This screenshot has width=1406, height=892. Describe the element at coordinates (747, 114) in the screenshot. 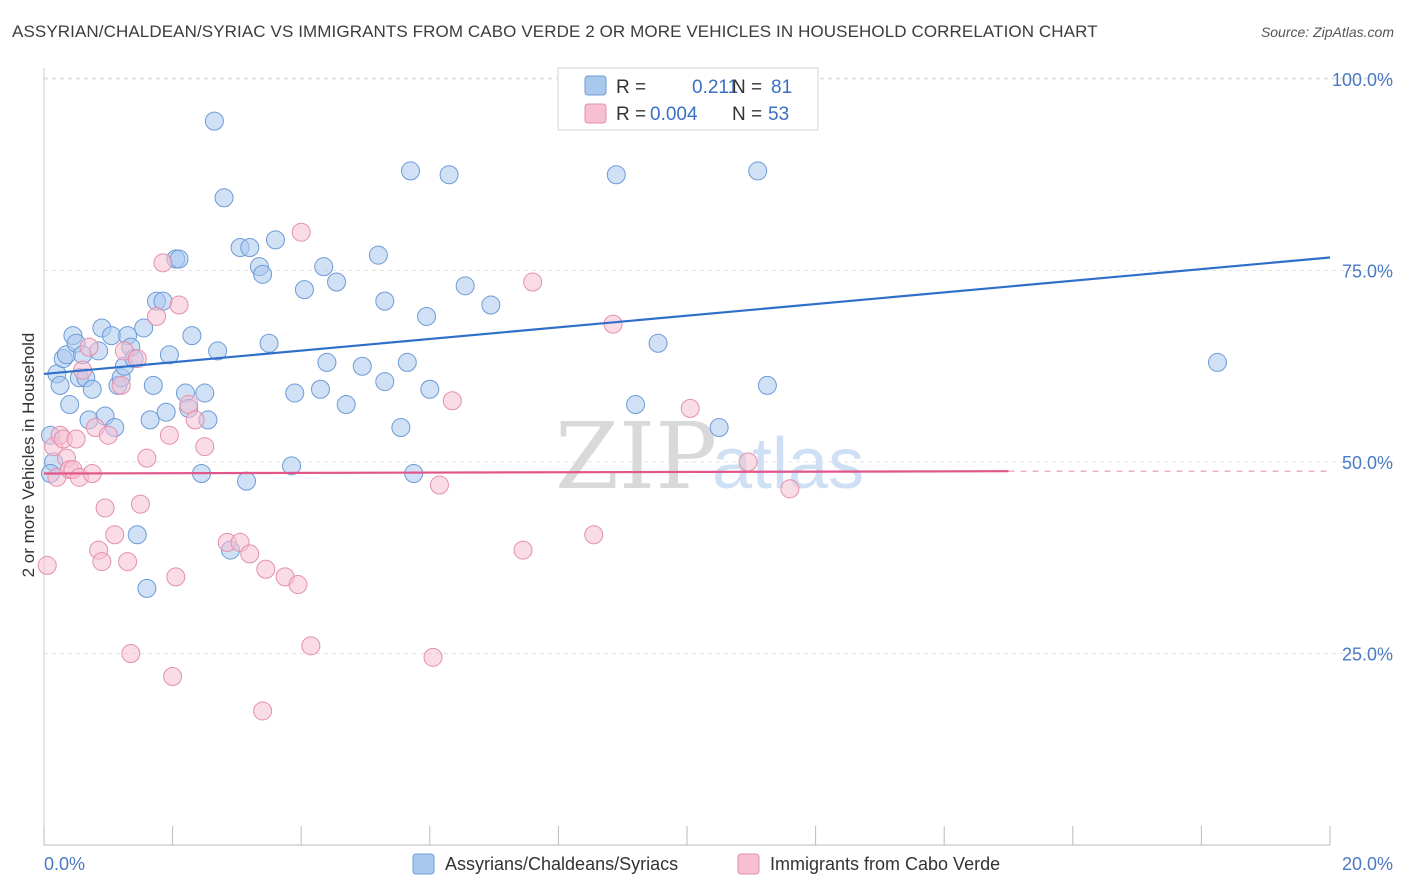

I see `legend-n-label-1: N =` at that location.